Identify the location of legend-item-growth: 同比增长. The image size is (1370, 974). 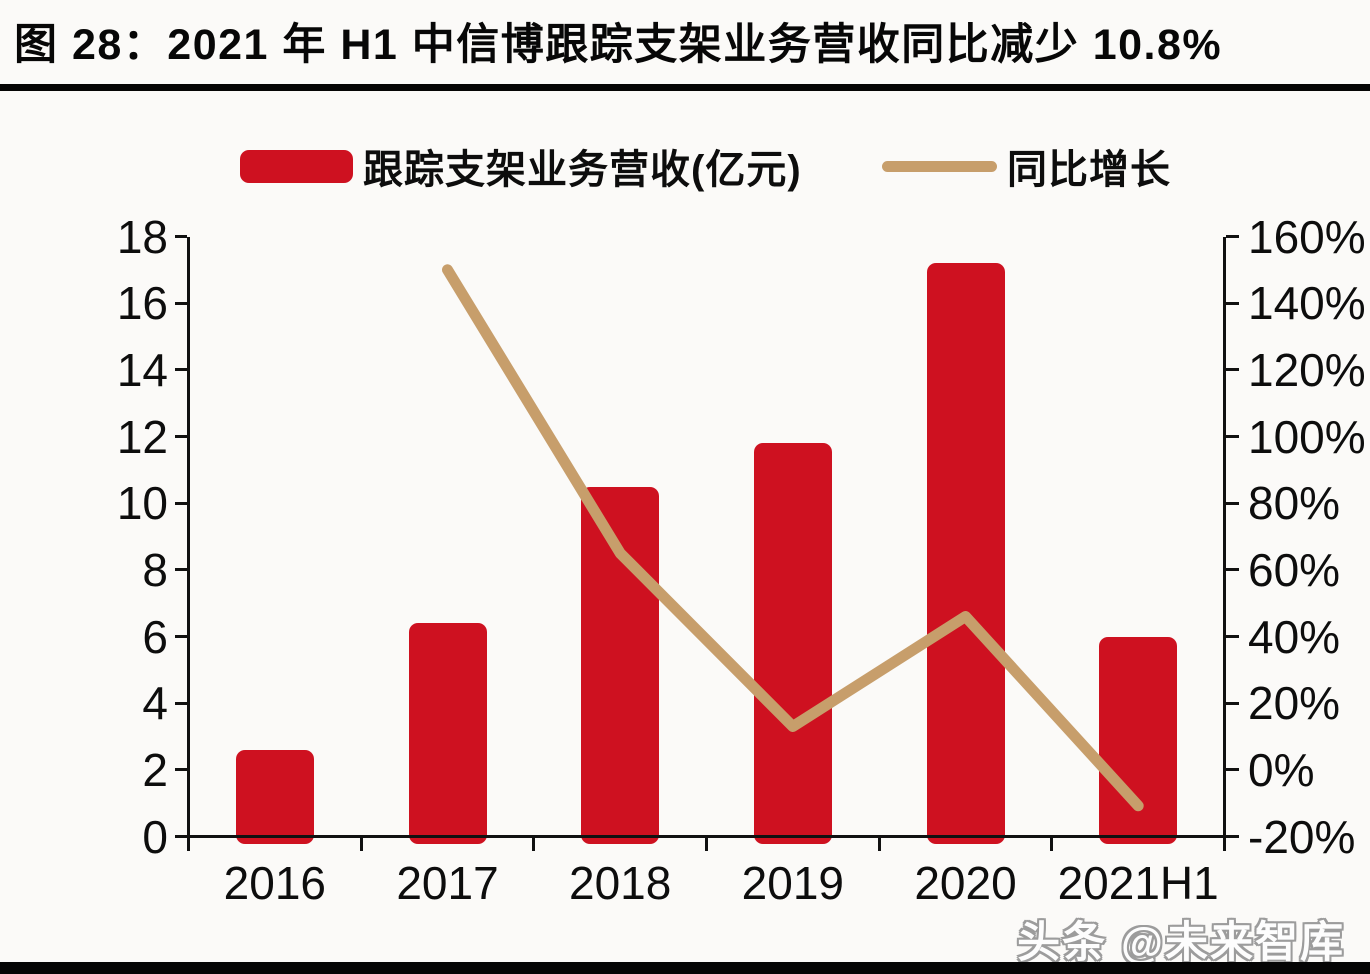
(1026, 169).